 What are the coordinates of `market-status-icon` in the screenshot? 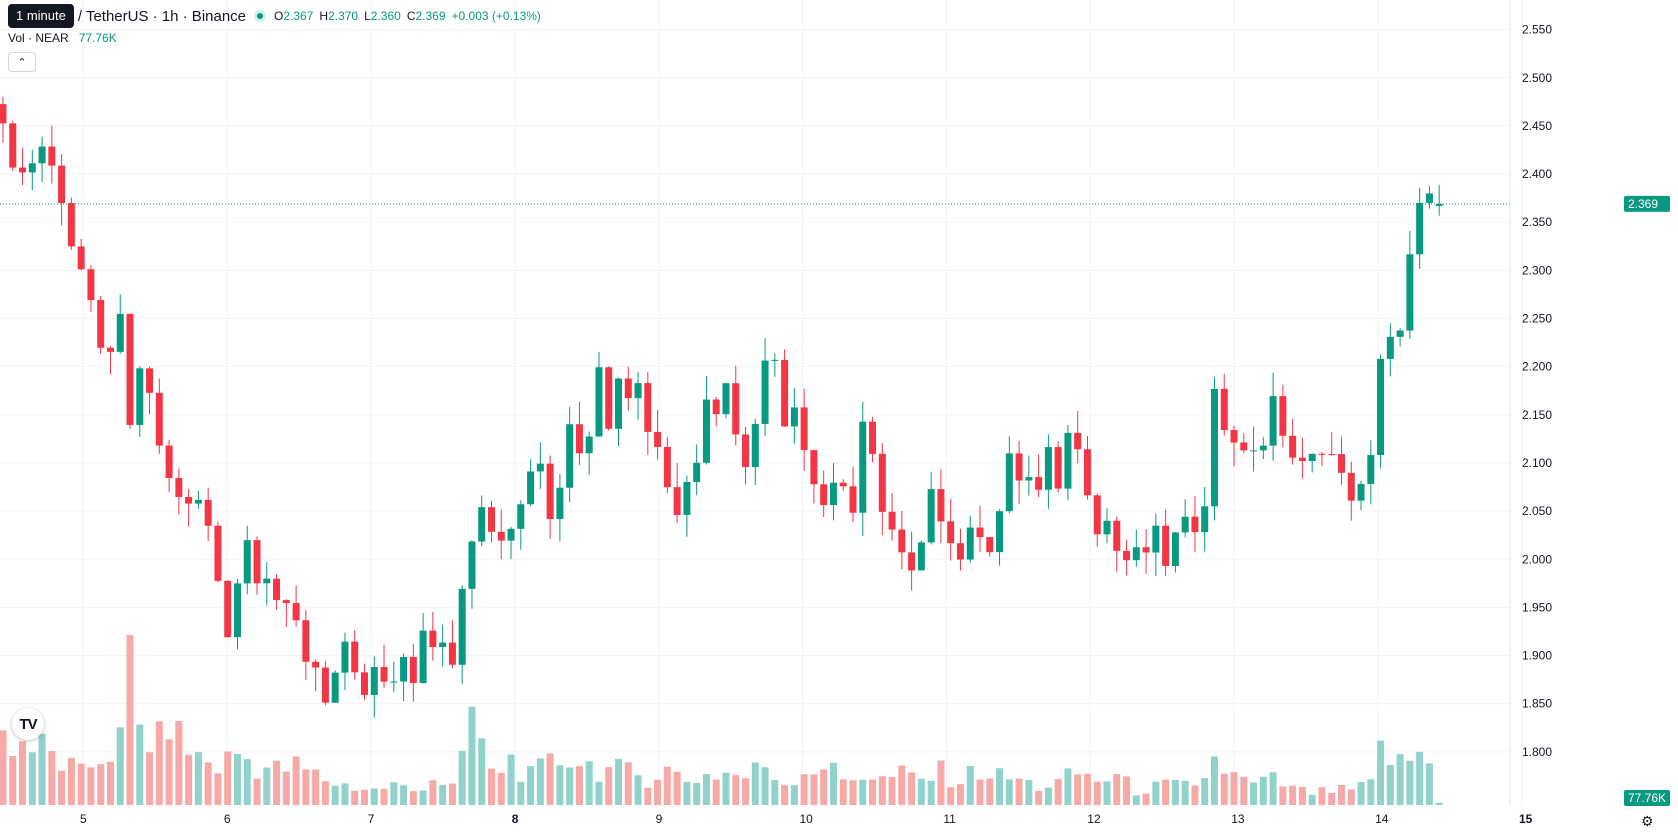 It's located at (260, 16).